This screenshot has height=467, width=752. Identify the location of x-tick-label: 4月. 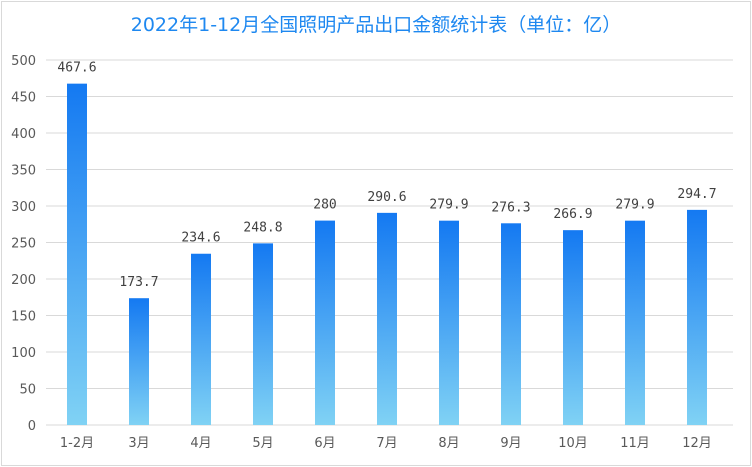
(200, 443).